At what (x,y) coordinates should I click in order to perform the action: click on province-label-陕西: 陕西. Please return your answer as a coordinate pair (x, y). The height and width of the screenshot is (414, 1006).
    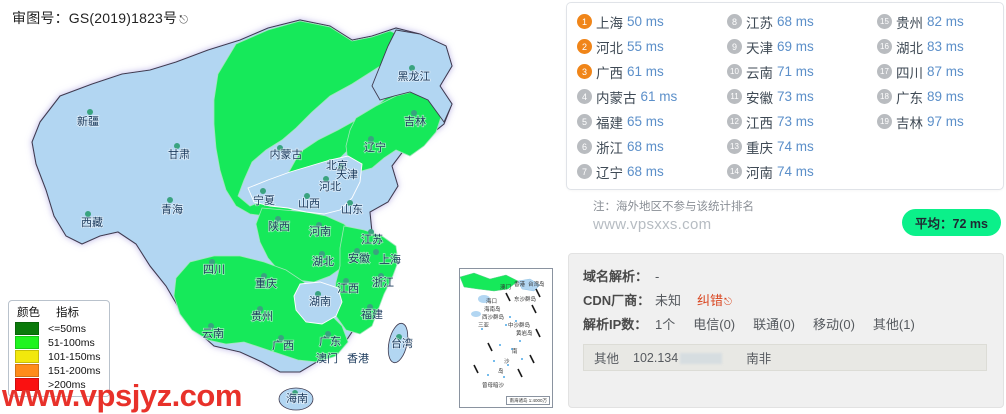
    Looking at the image, I should click on (279, 226).